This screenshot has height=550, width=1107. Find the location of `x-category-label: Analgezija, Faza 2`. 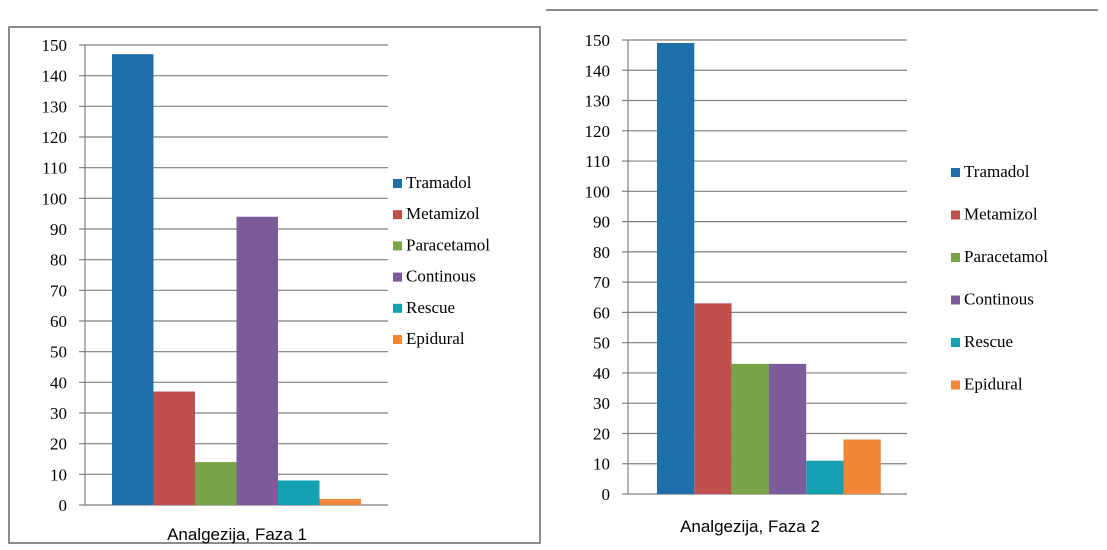

x-category-label: Analgezija, Faza 2 is located at coordinates (750, 526).